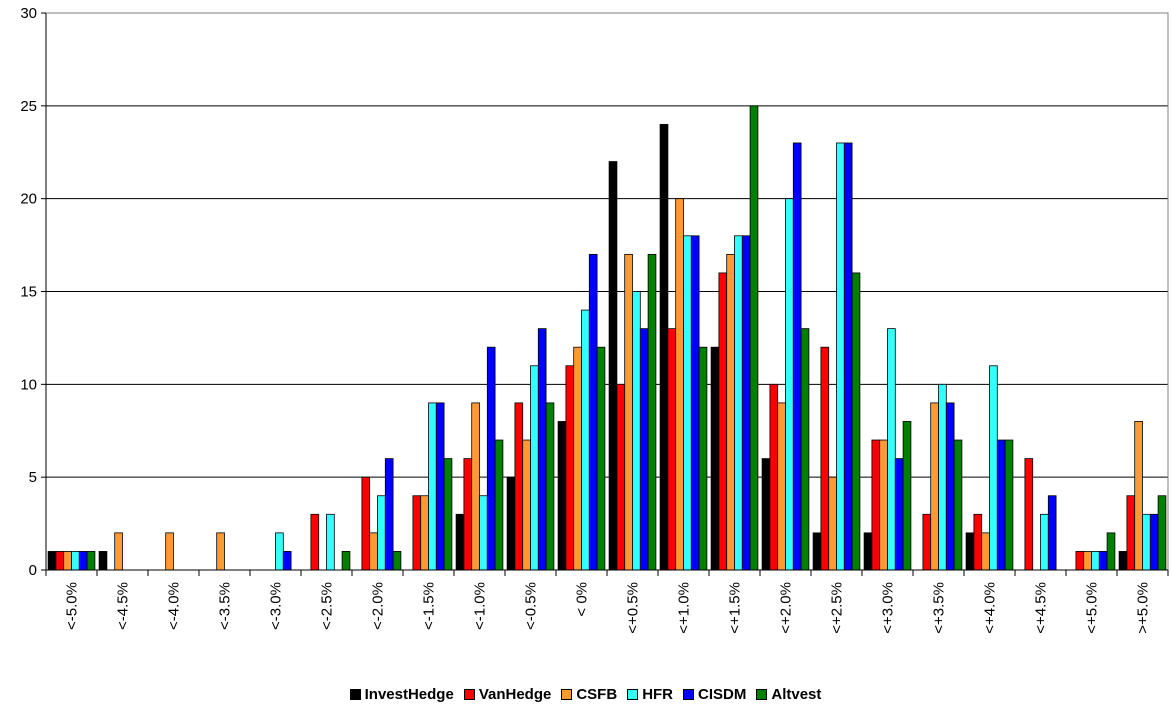 This screenshot has width=1171, height=707. I want to click on legend-label: CISDM, so click(722, 694).